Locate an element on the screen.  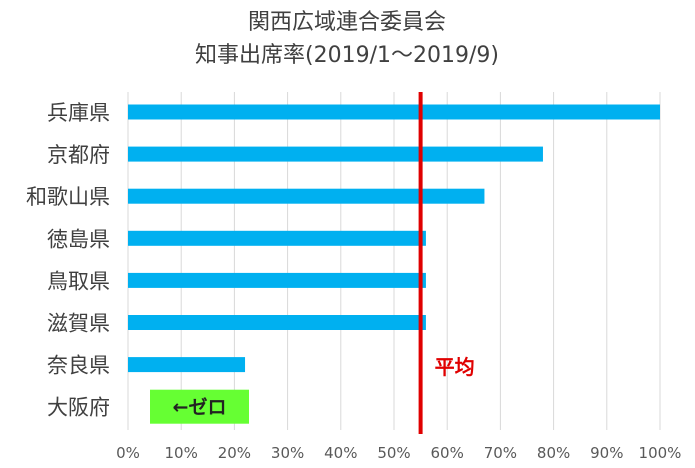
average-marker: 平均 is located at coordinates (446, 263).